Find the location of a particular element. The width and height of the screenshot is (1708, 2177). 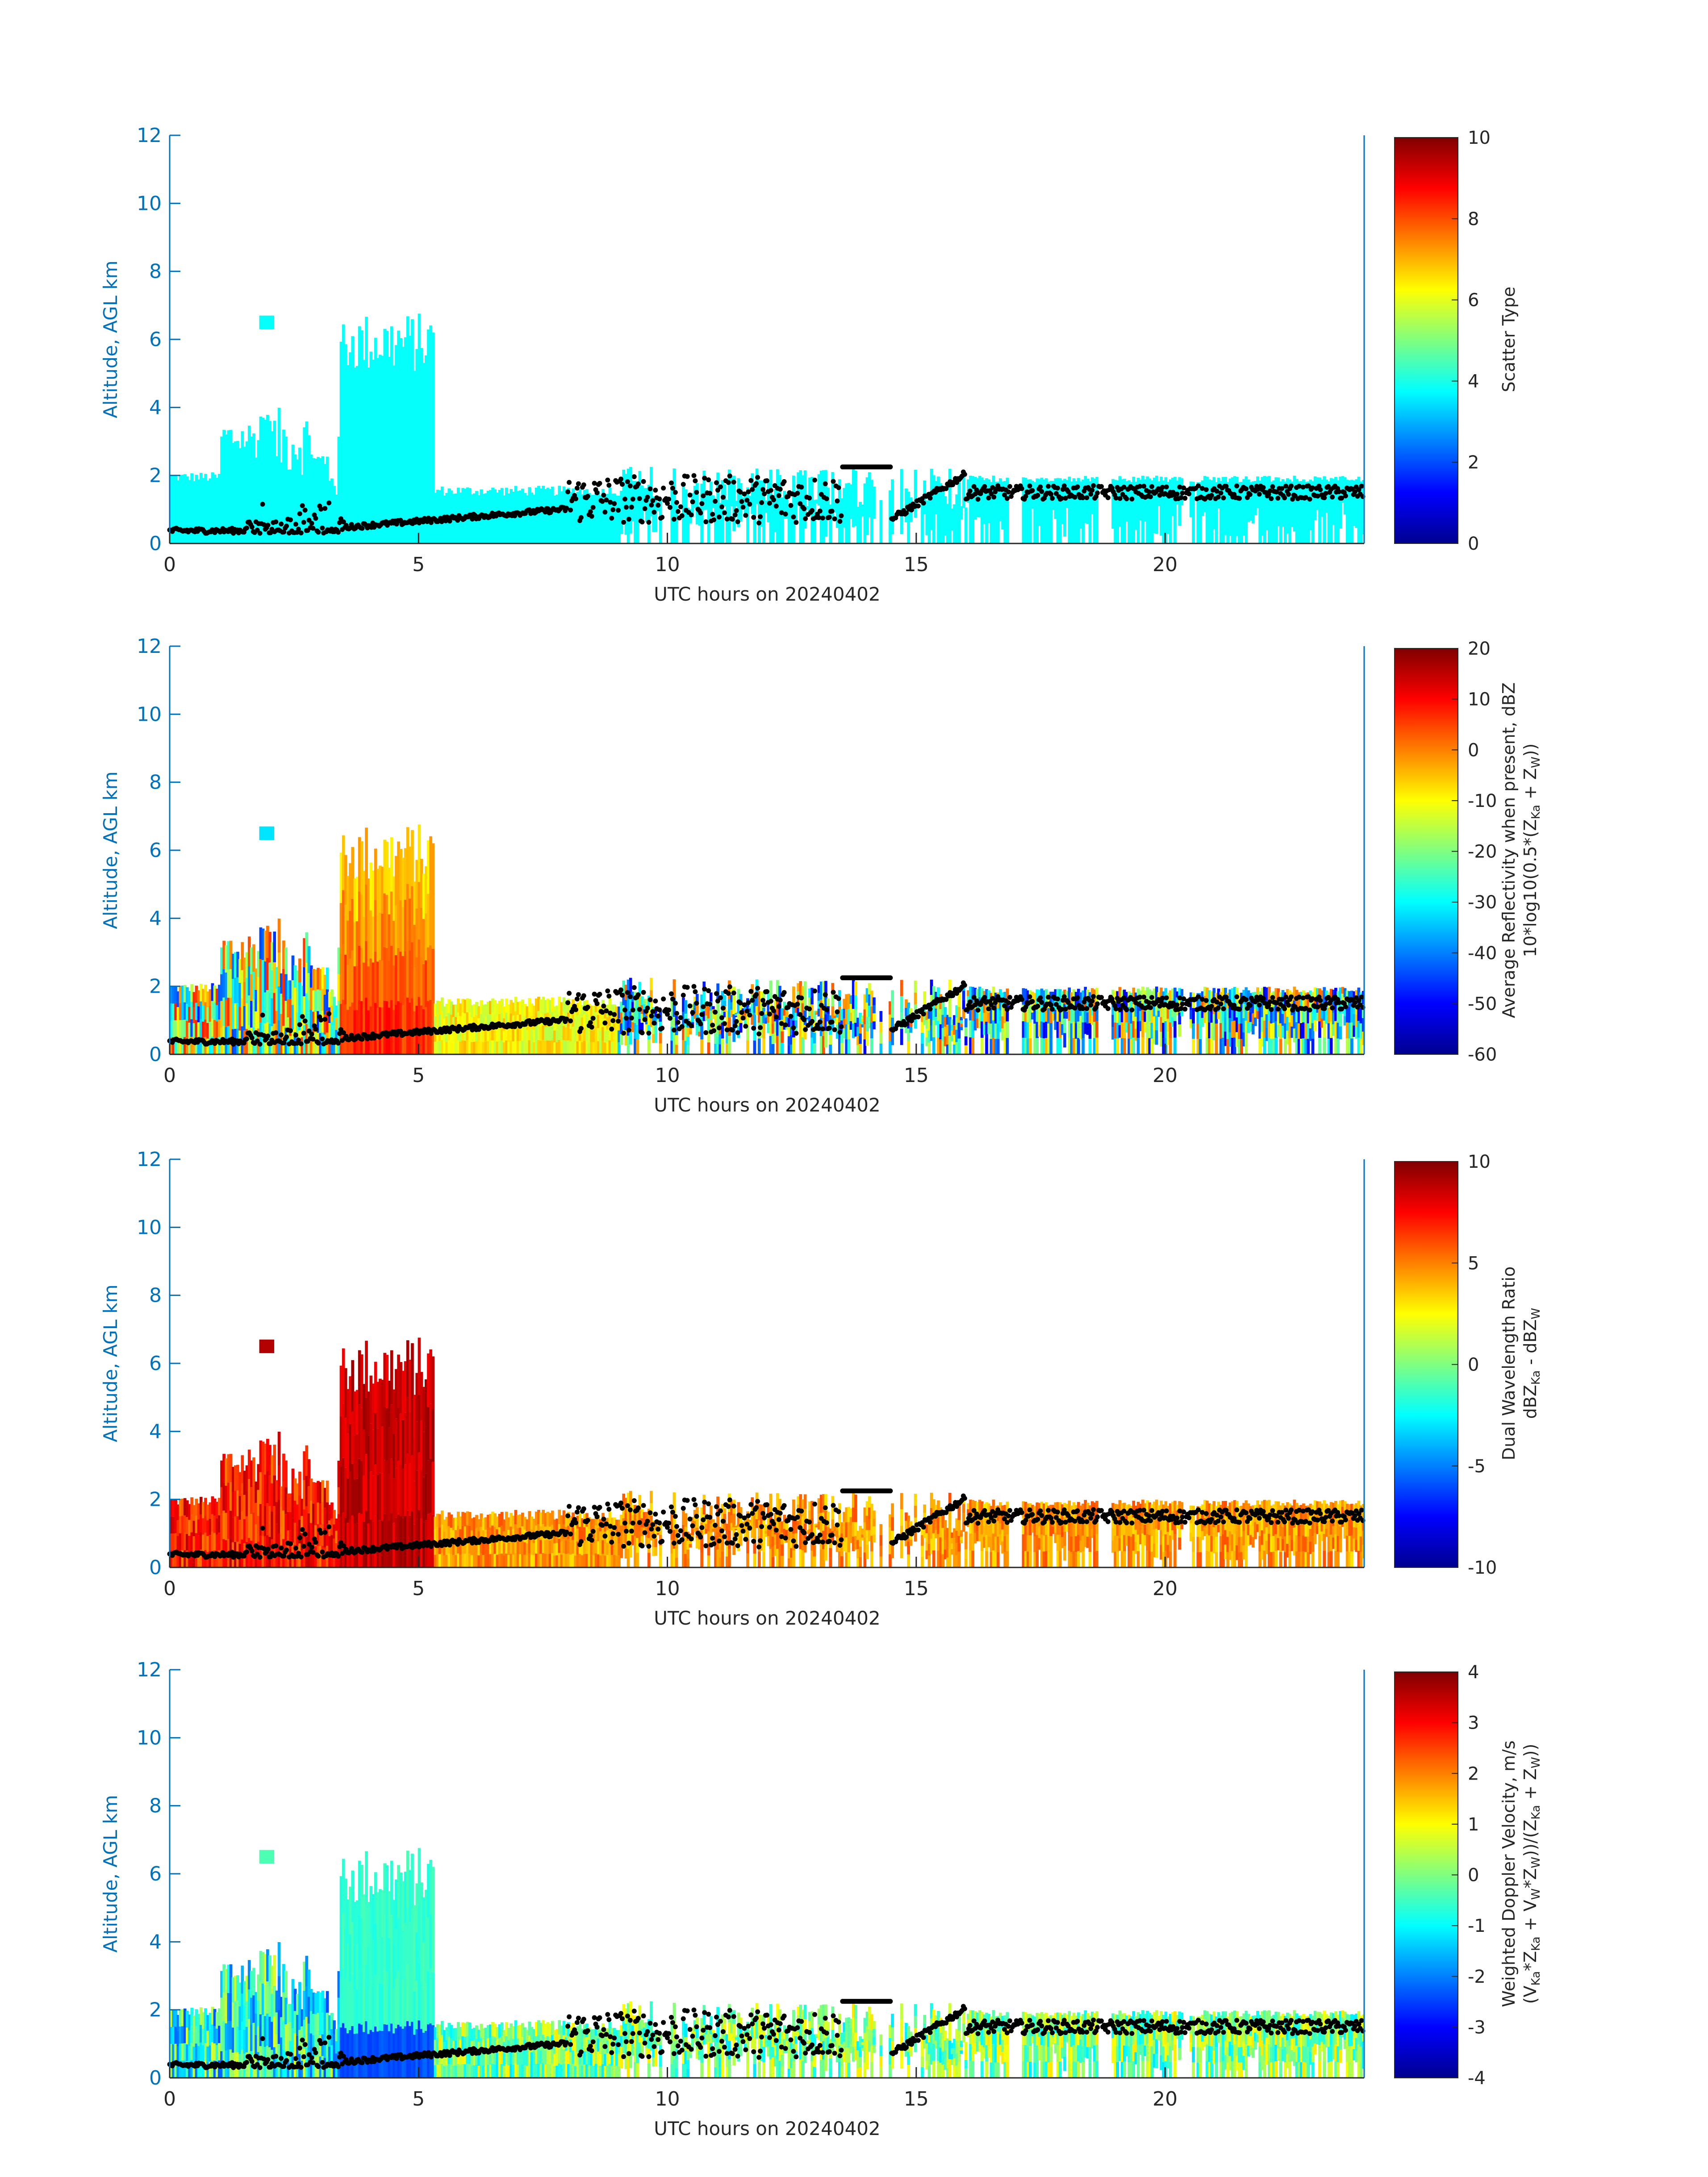

colorbar-tick-label: 6 is located at coordinates (1473, 300).